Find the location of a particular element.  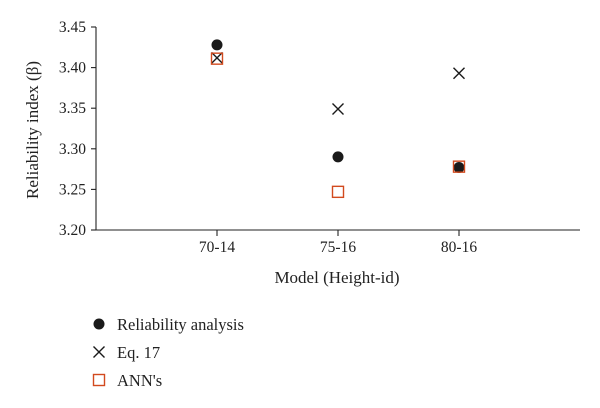

y-tick-label: 3.40 is located at coordinates (72, 68).